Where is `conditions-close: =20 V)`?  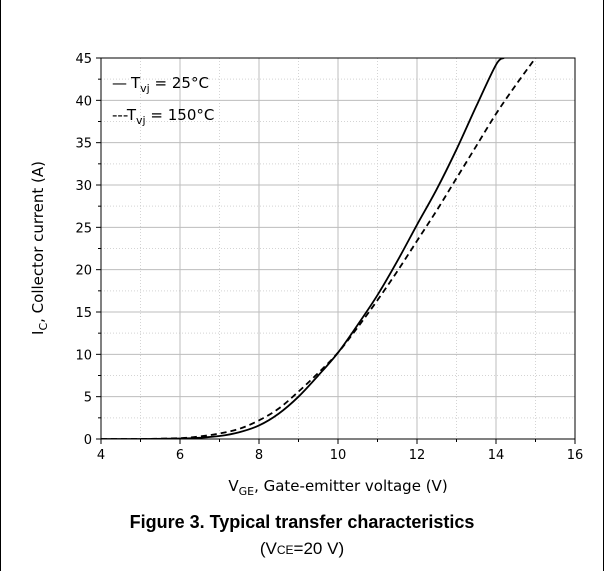 conditions-close: =20 V) is located at coordinates (319, 548).